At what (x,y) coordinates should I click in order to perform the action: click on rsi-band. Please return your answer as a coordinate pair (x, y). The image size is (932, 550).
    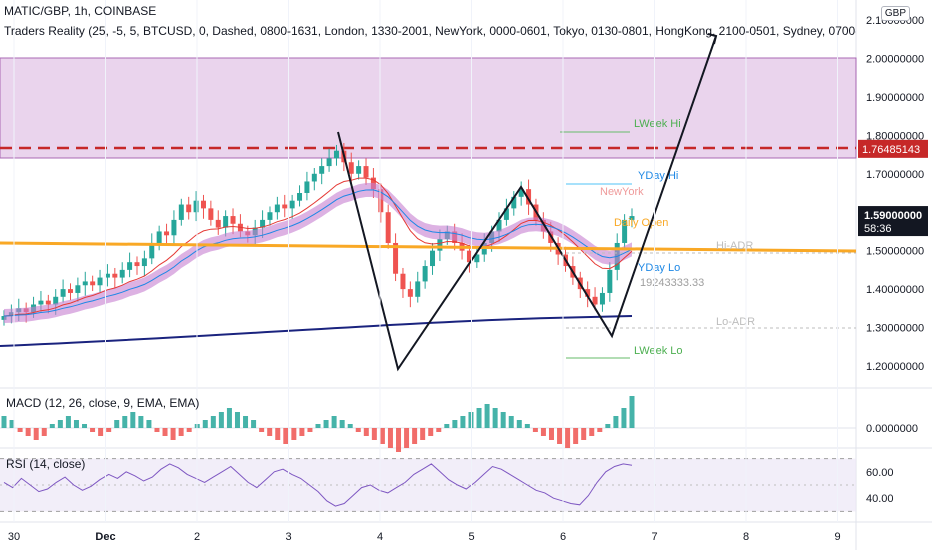
    Looking at the image, I should click on (428, 485).